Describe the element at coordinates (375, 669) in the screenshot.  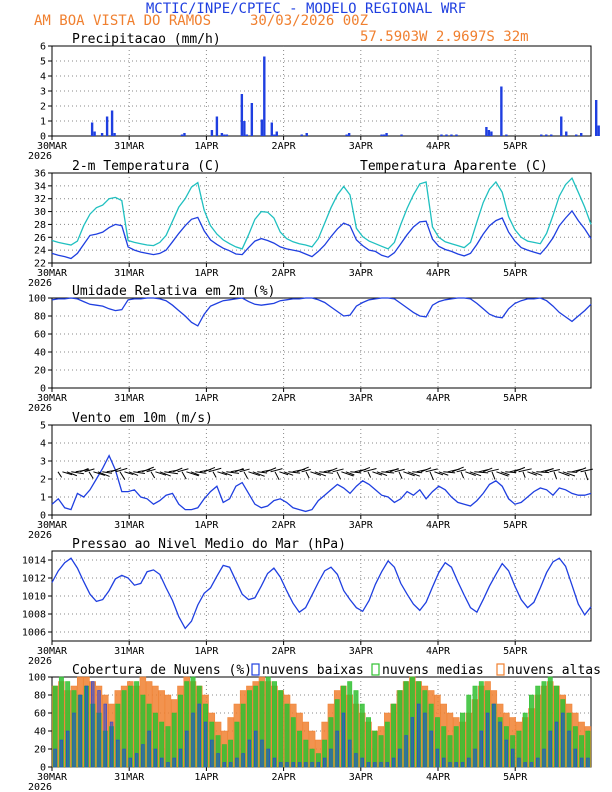
I see `legend-swatch` at that location.